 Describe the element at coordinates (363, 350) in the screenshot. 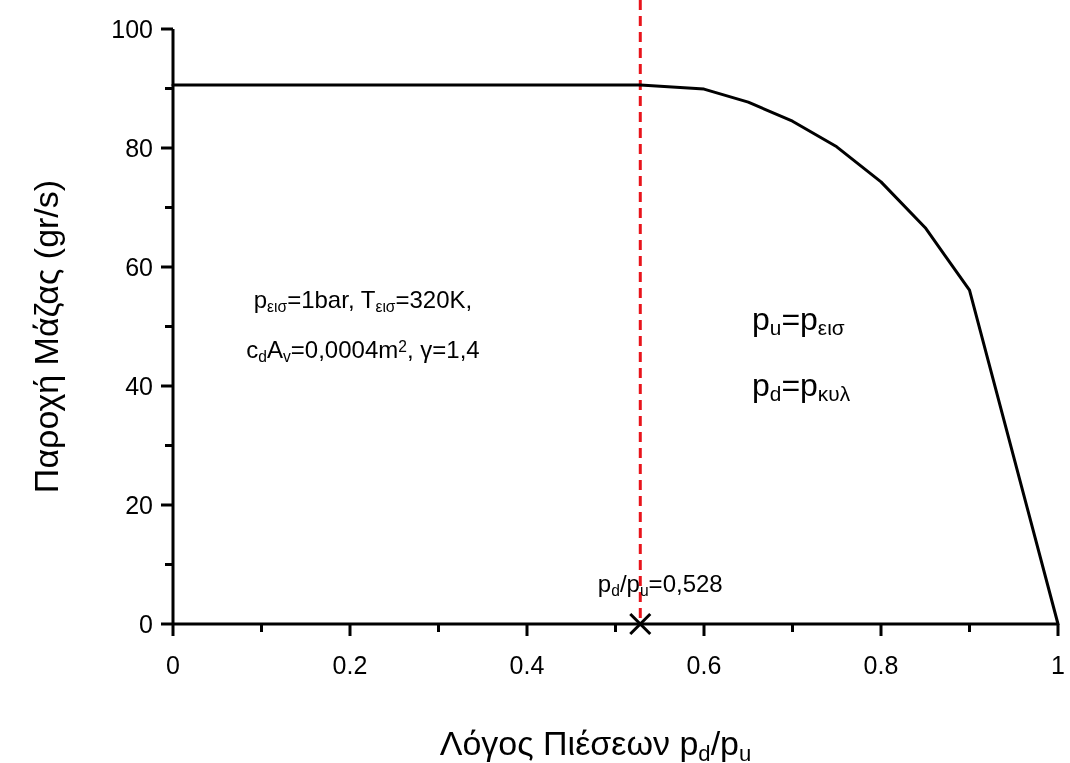

I see `annotation: c$_{d}$A$_{v}$=0,0004m$^{2}$, γ=1,4` at that location.